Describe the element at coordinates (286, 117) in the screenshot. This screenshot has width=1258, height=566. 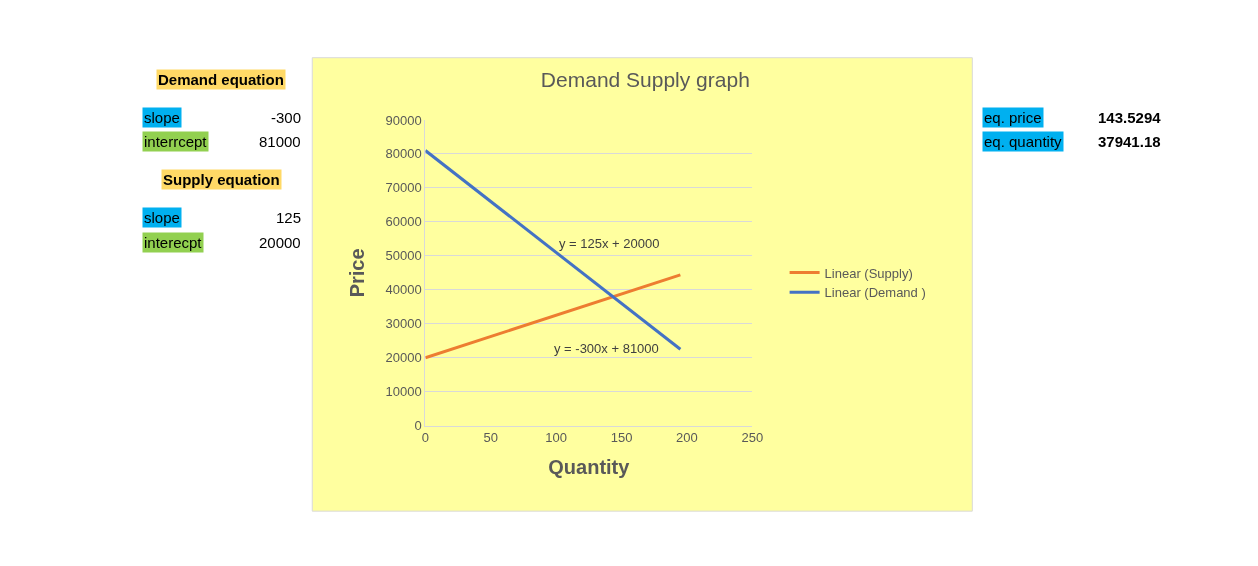
I see `text: -300` at that location.